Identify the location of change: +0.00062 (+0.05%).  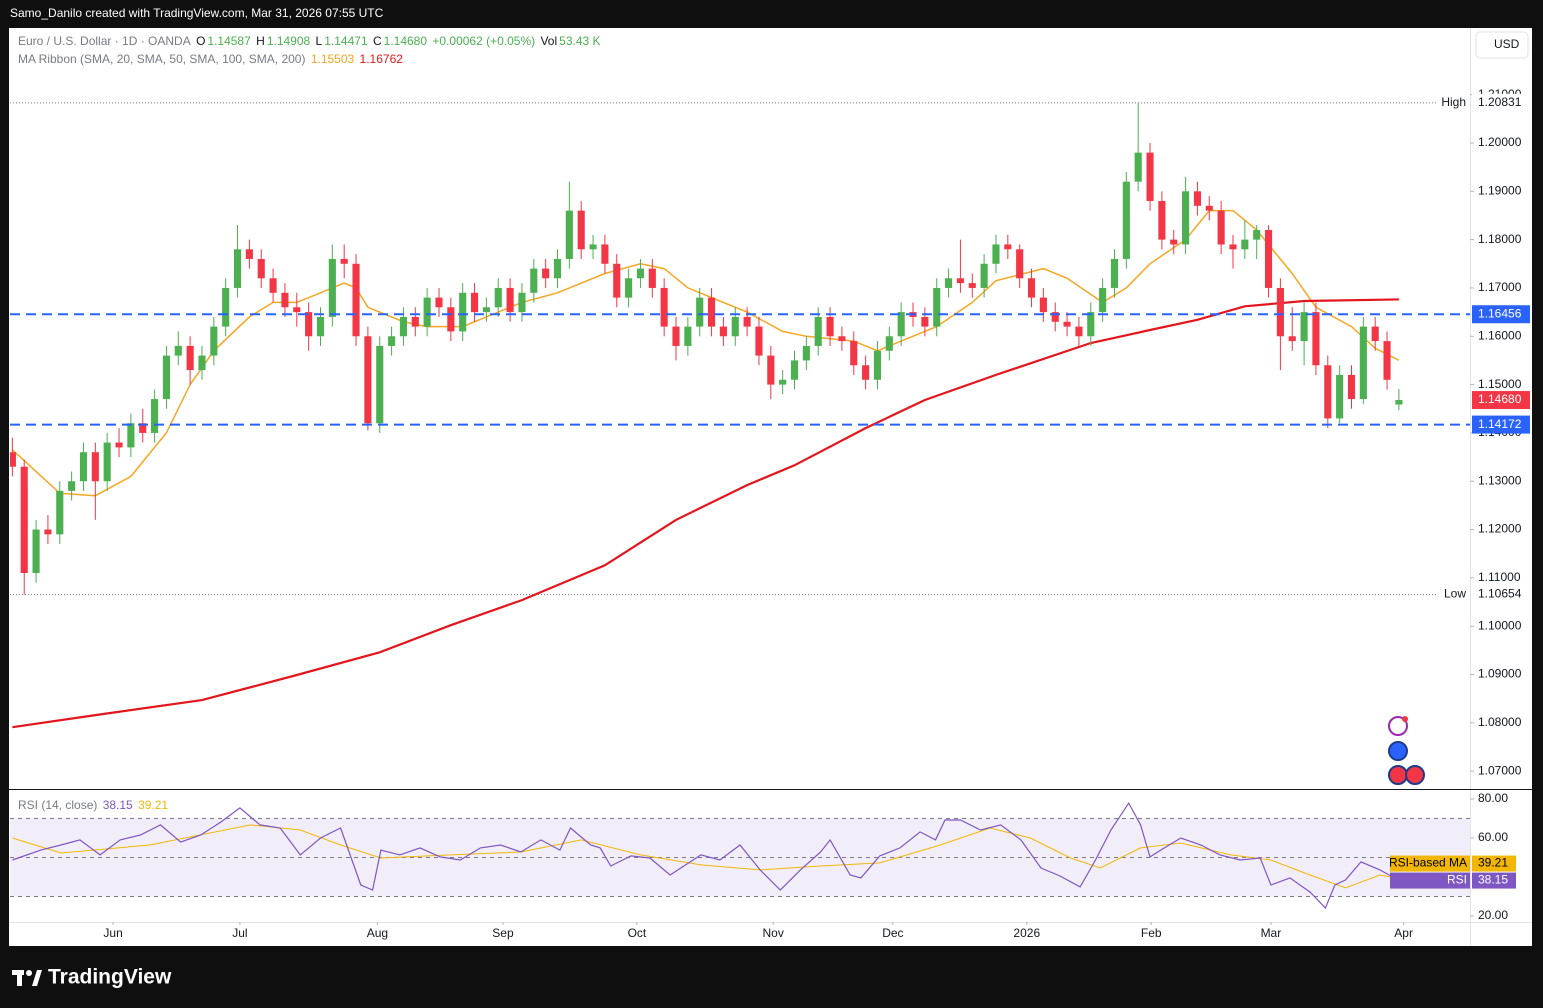
(484, 41).